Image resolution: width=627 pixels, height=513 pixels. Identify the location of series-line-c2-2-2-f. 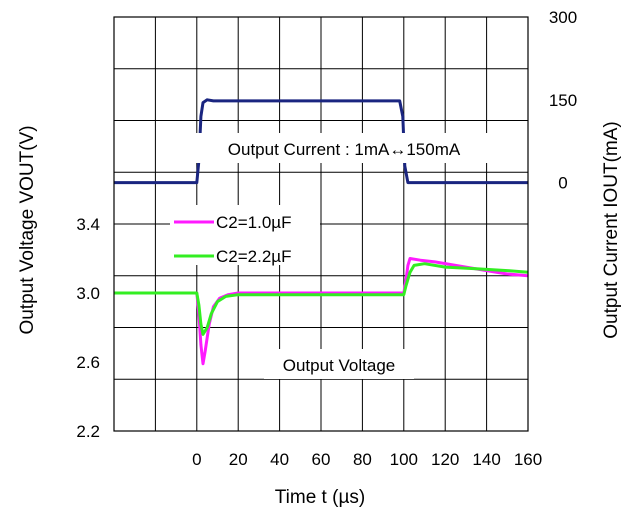
(321, 299).